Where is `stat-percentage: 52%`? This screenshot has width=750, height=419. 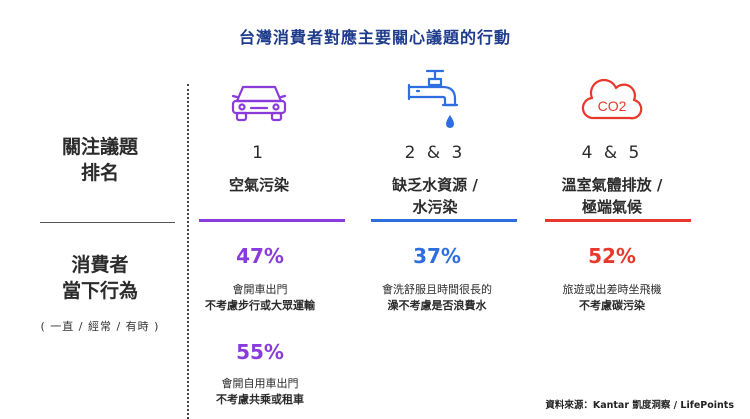
stat-percentage: 52% is located at coordinates (612, 256).